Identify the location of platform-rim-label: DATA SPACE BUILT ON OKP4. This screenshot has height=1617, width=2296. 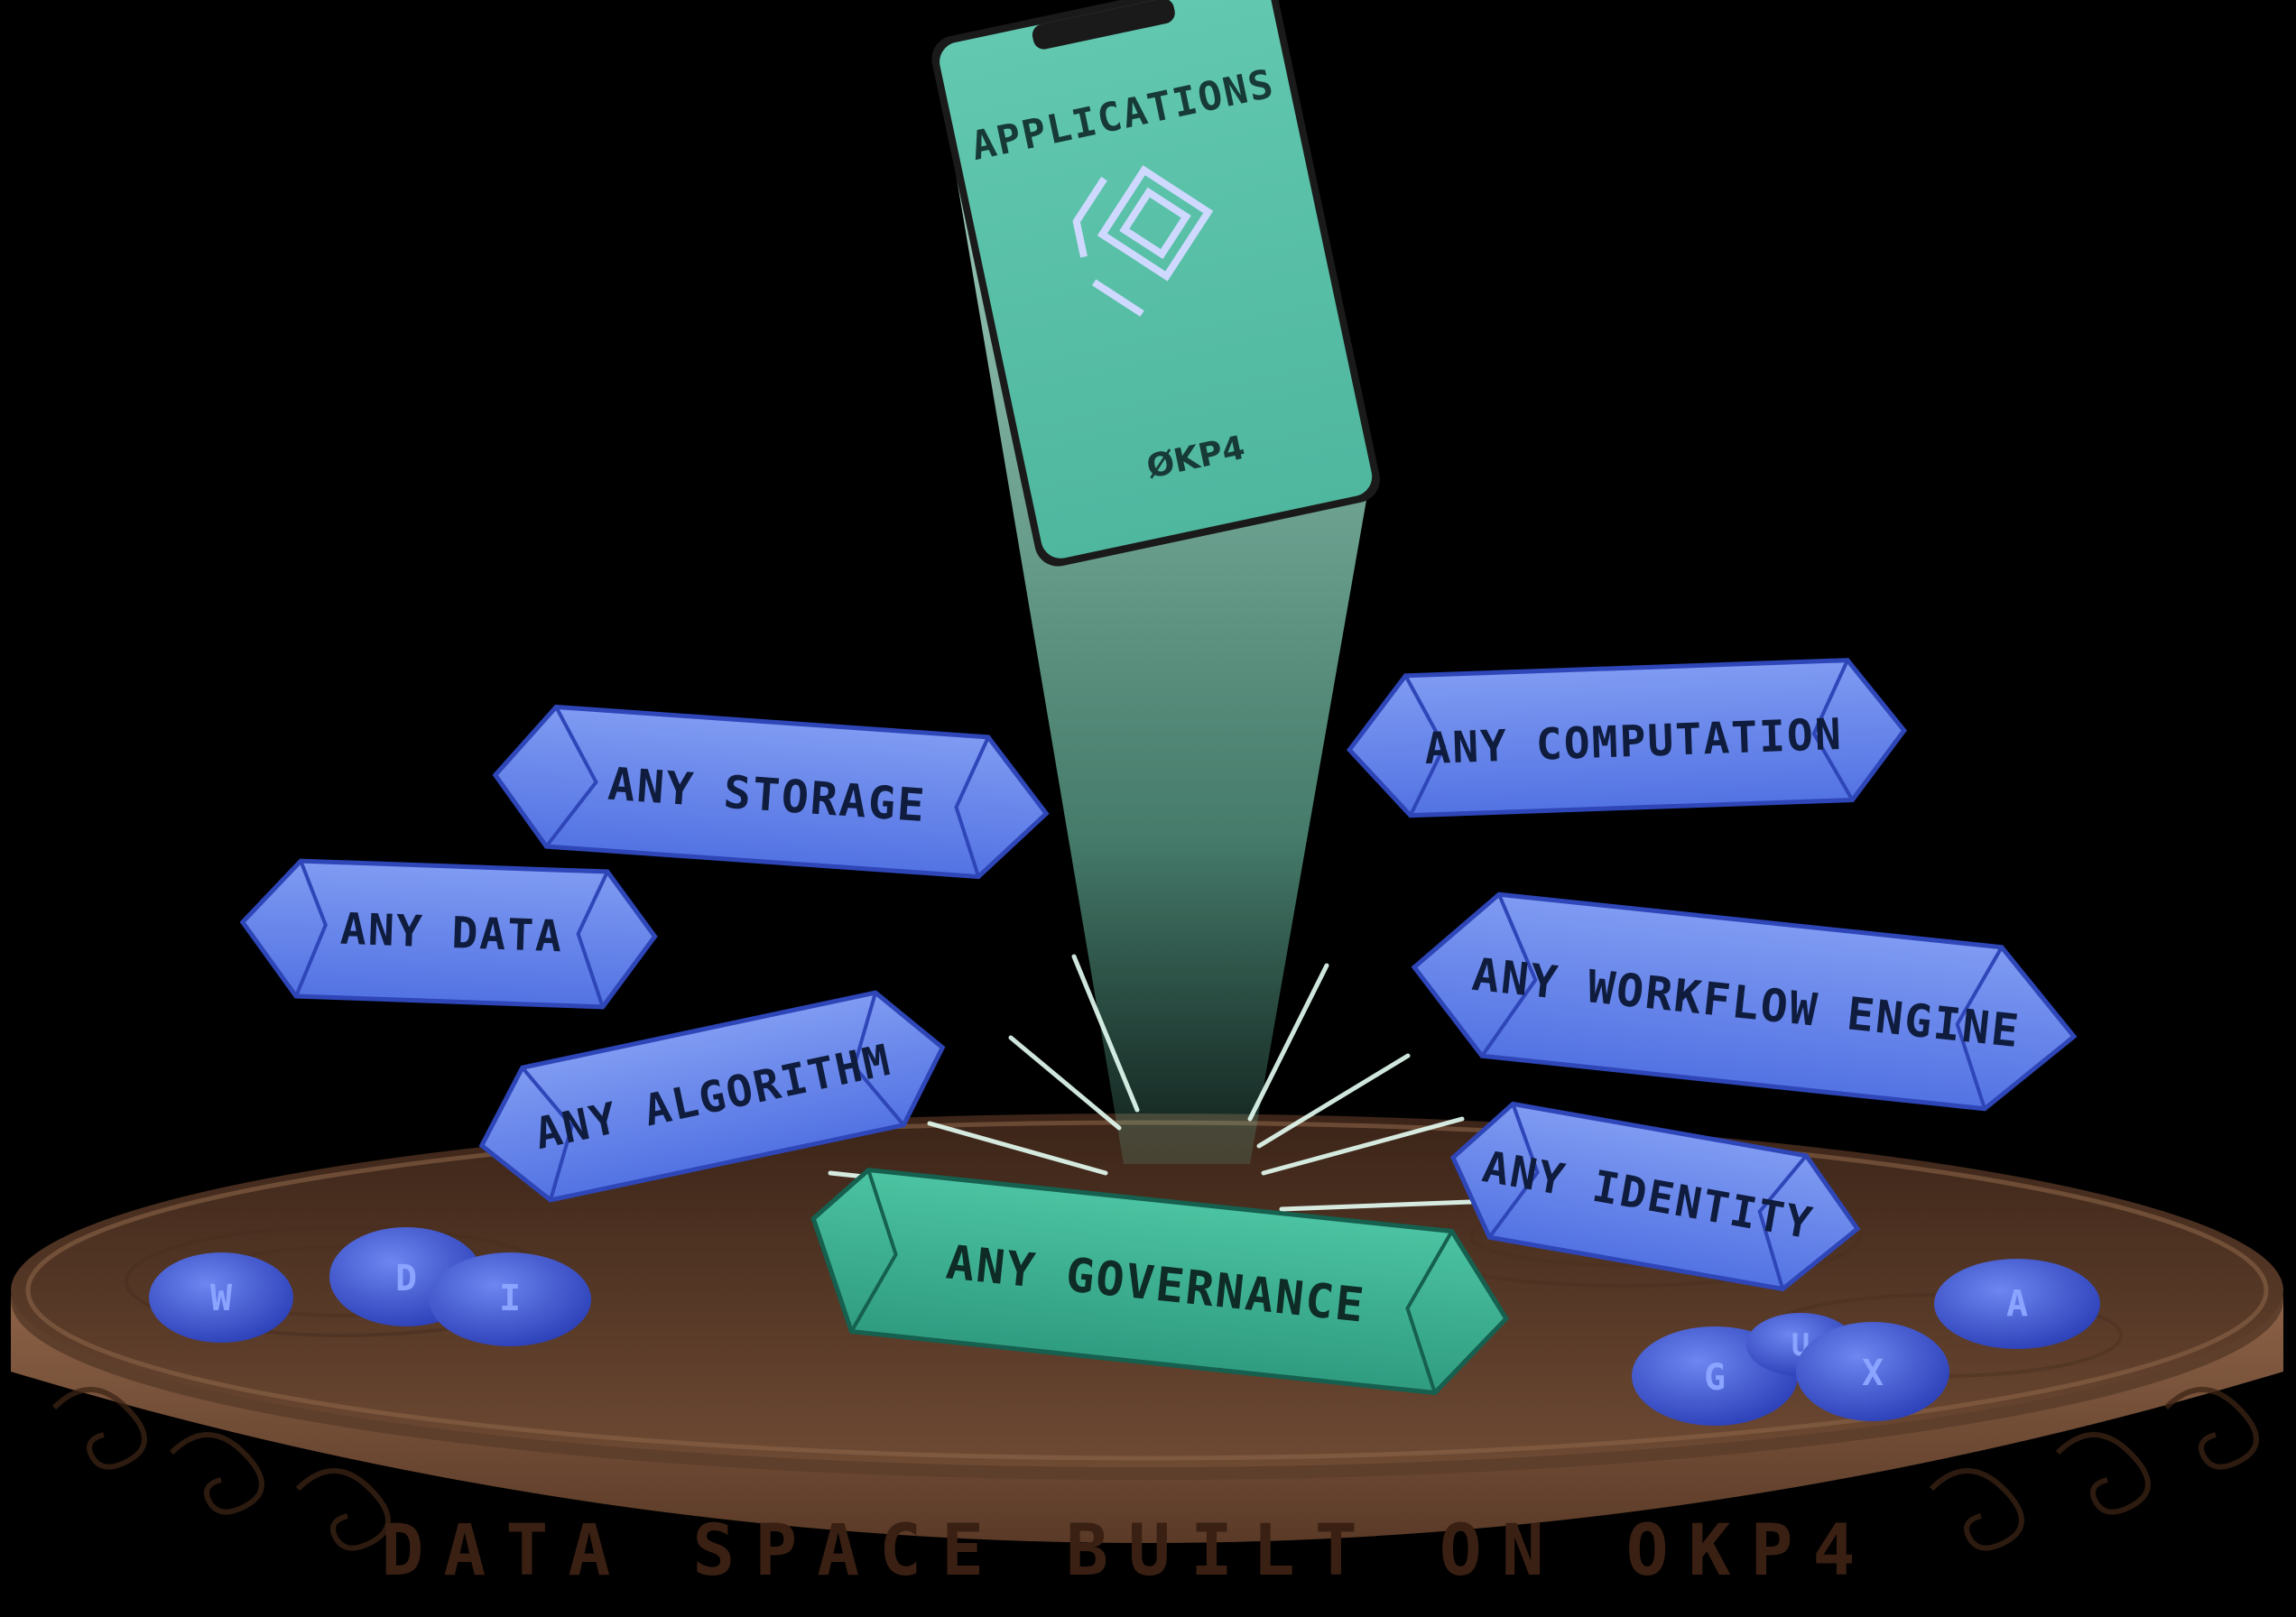
(1128, 1551).